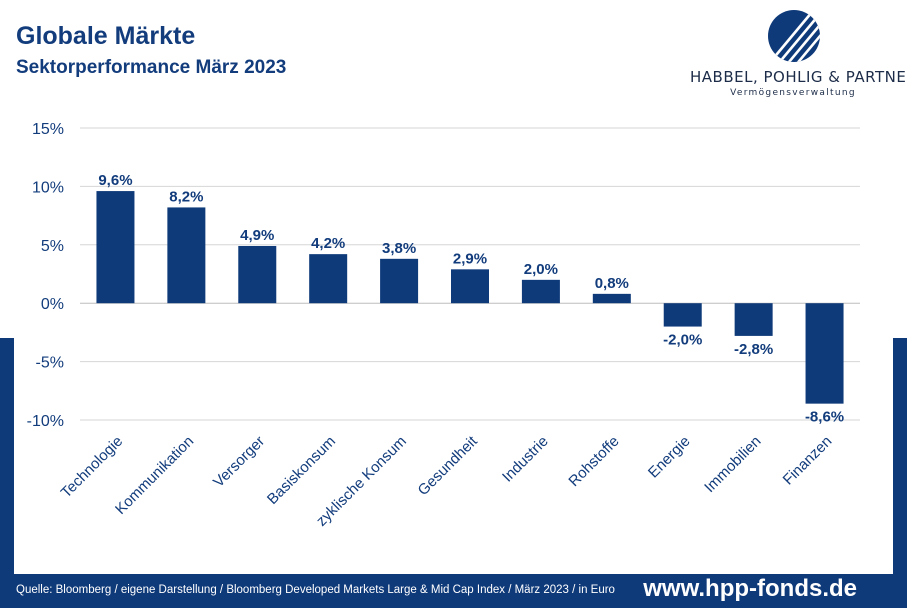 The image size is (907, 608). Describe the element at coordinates (151, 67) in the screenshot. I see `page-subtitle: Sektorperformance März 2023` at that location.